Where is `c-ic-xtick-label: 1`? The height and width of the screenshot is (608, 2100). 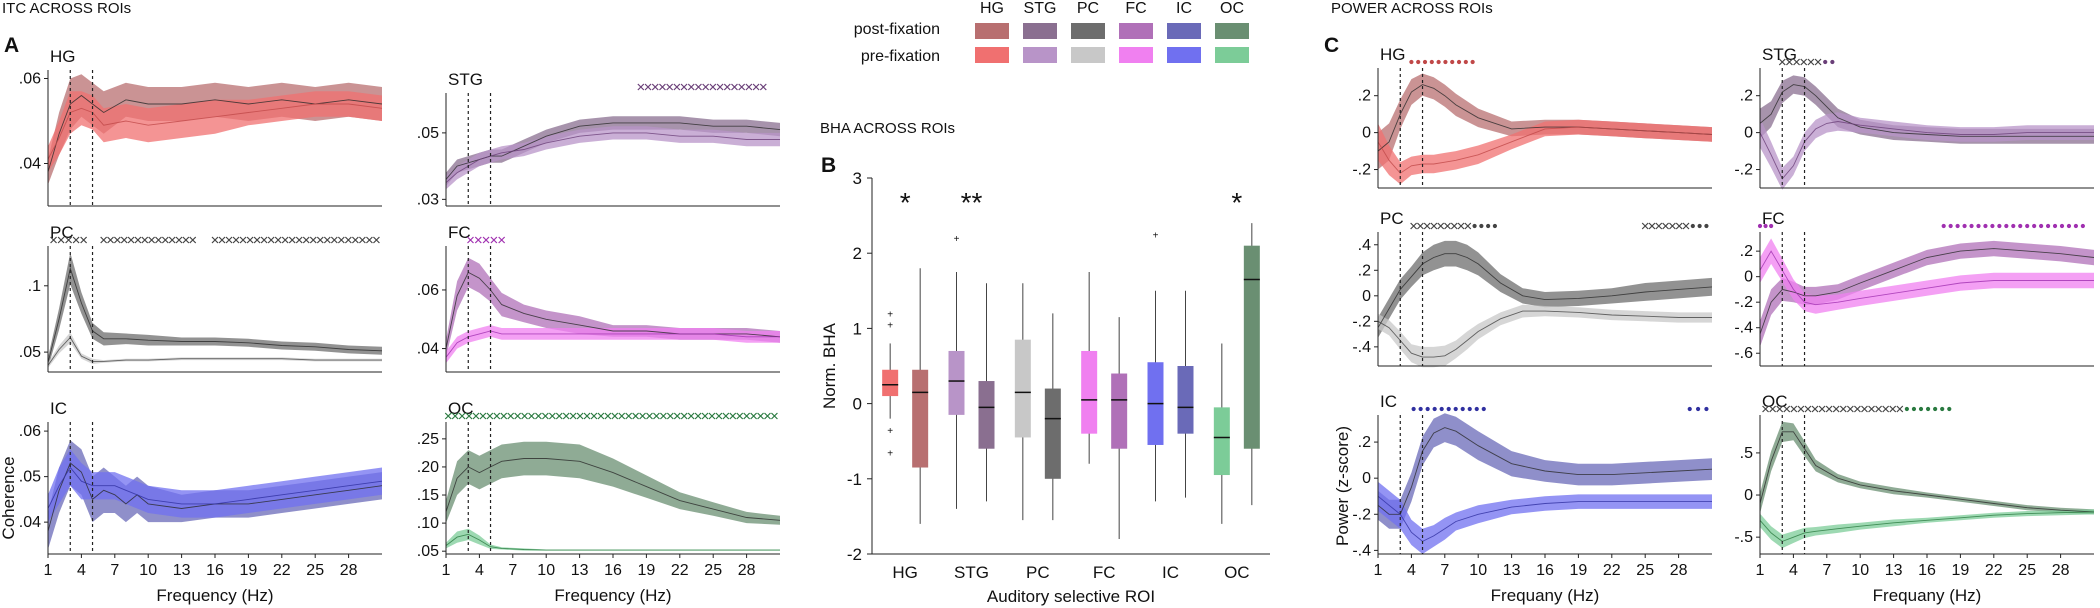 c-ic-xtick-label: 1 is located at coordinates (1378, 570).